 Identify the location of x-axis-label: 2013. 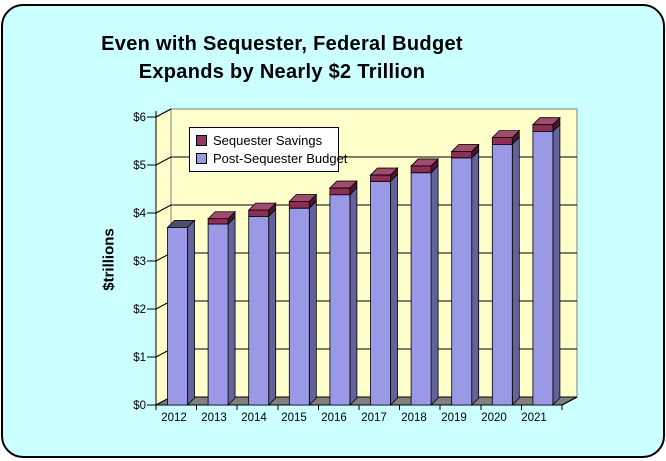
(214, 418).